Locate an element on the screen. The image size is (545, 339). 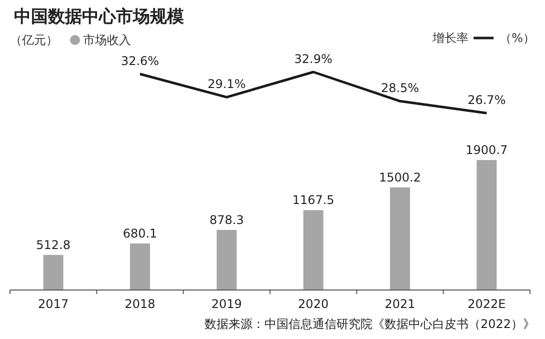
chart-title: 中国数据中心市场规模 is located at coordinates (99, 17).